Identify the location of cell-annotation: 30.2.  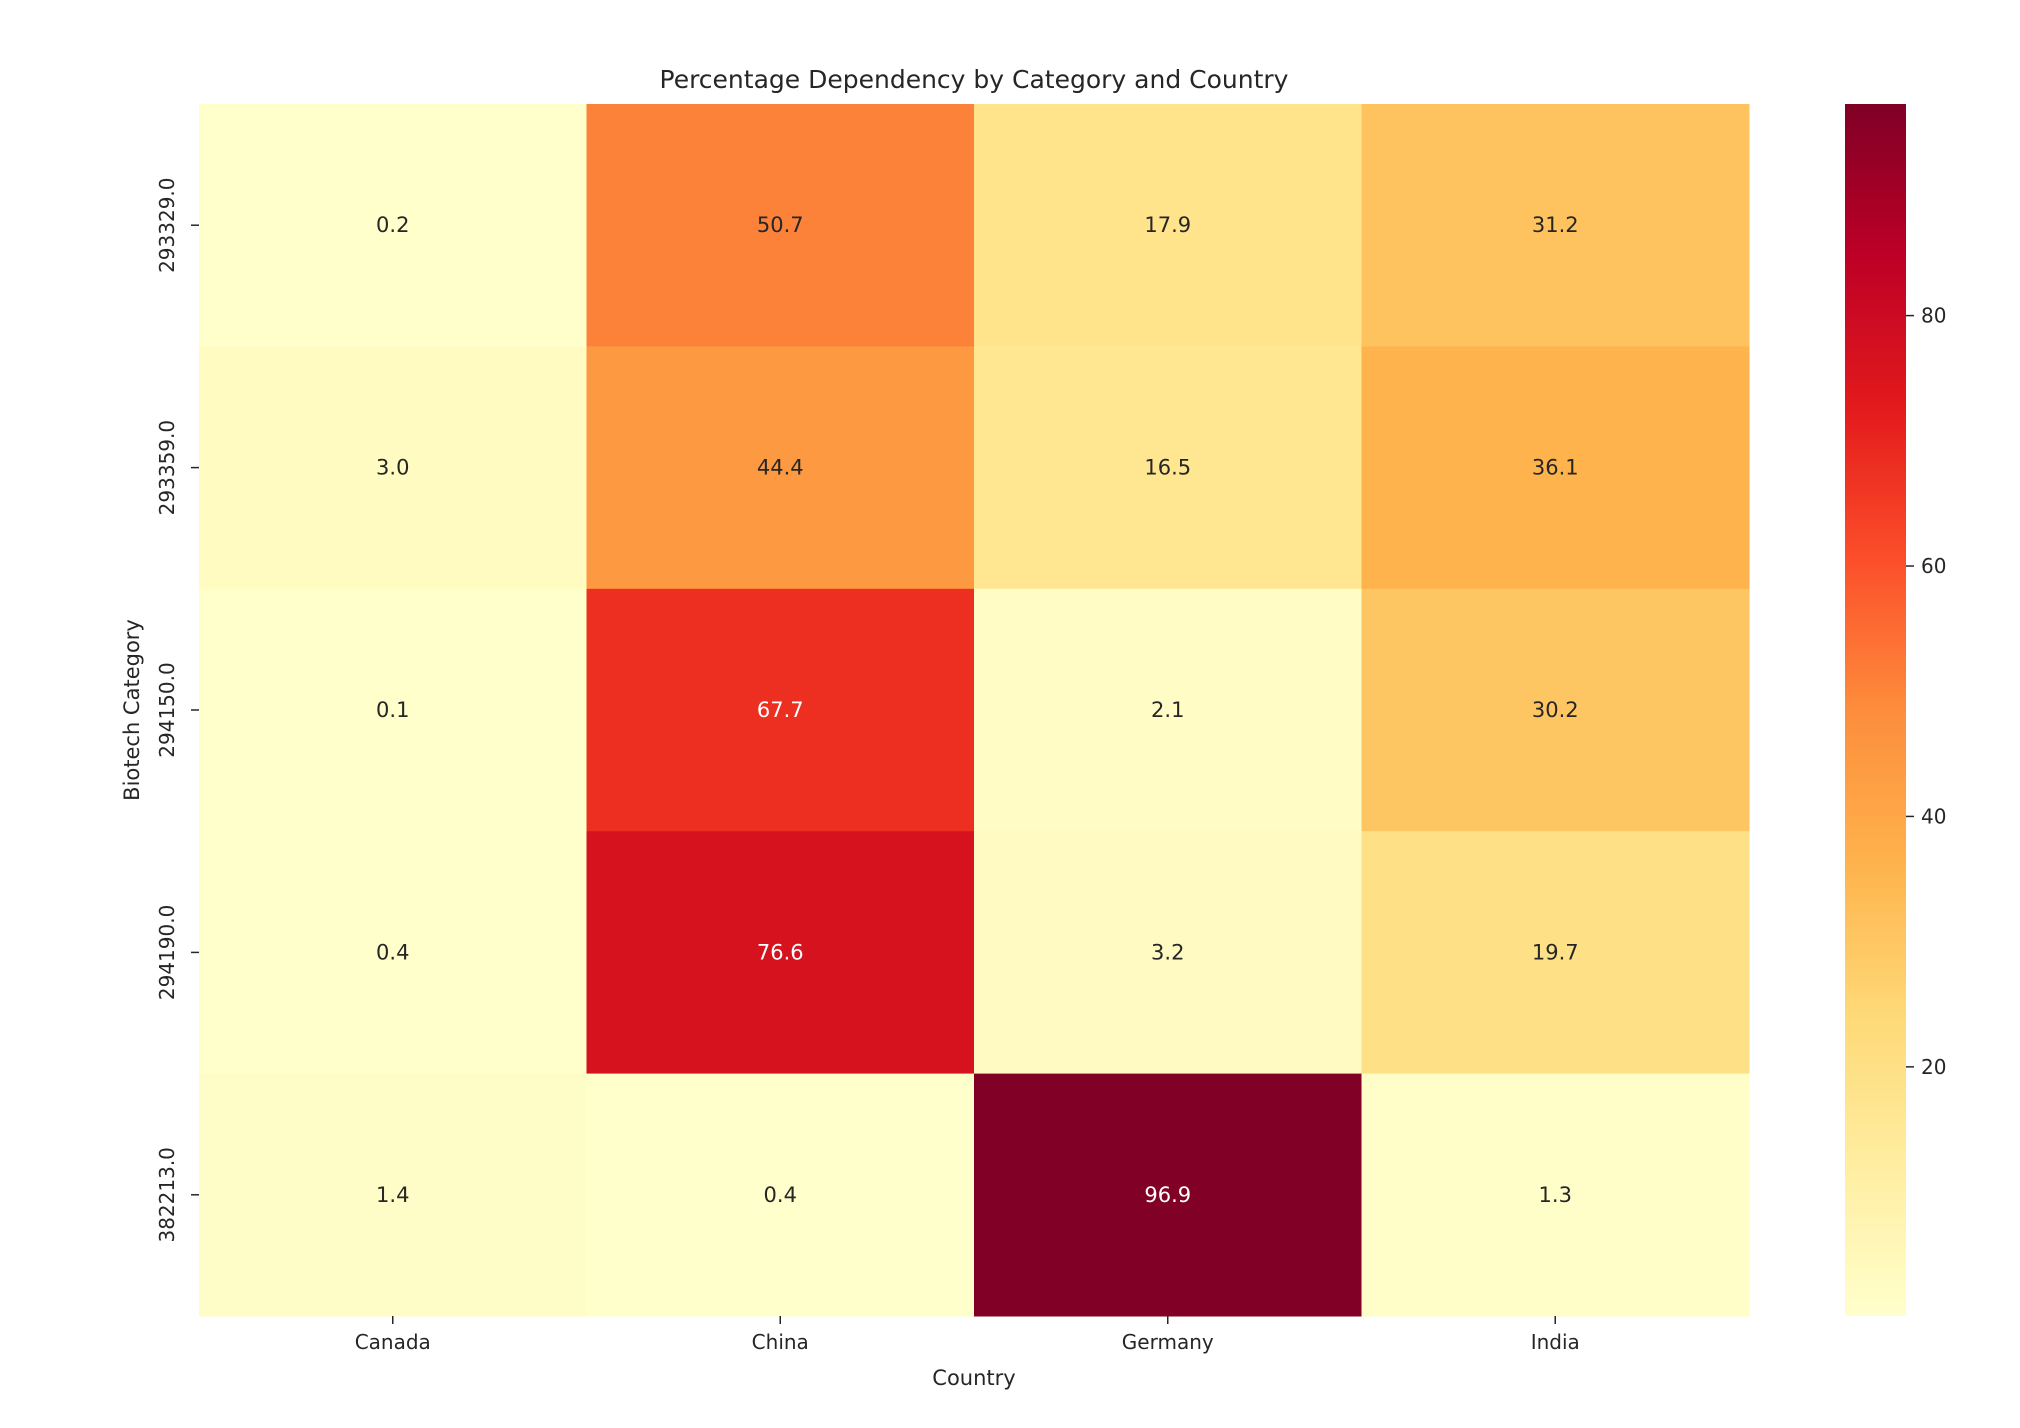
(1555, 710).